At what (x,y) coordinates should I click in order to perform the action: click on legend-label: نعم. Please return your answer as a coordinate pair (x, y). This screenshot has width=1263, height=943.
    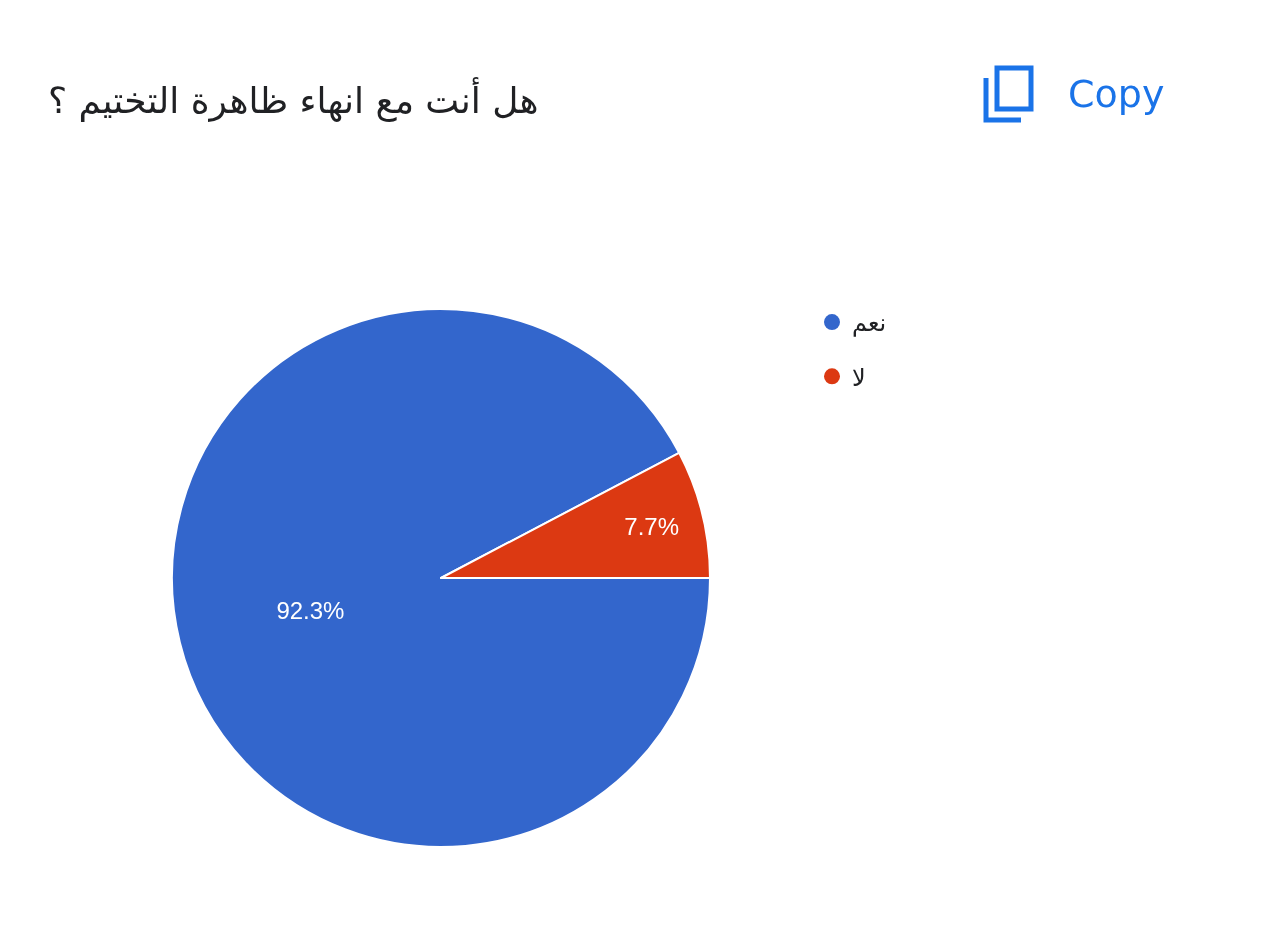
    Looking at the image, I should click on (869, 323).